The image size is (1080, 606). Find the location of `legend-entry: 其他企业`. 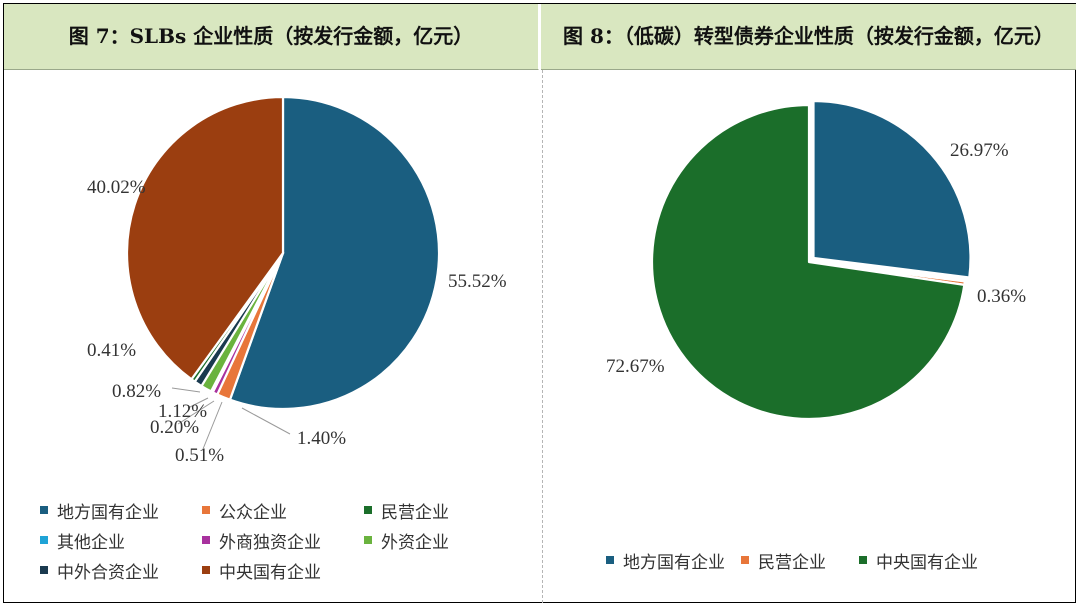

legend-entry: 其他企业 is located at coordinates (121, 540).